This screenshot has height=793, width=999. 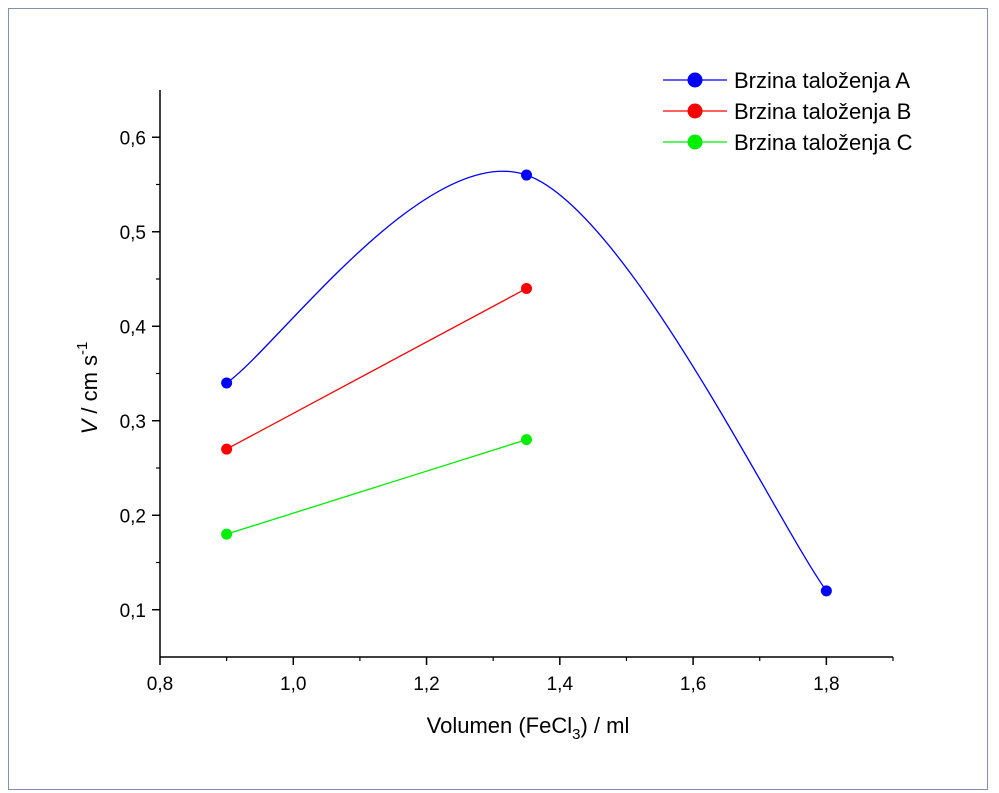 I want to click on y-tick-label: 0,1, so click(x=133, y=611).